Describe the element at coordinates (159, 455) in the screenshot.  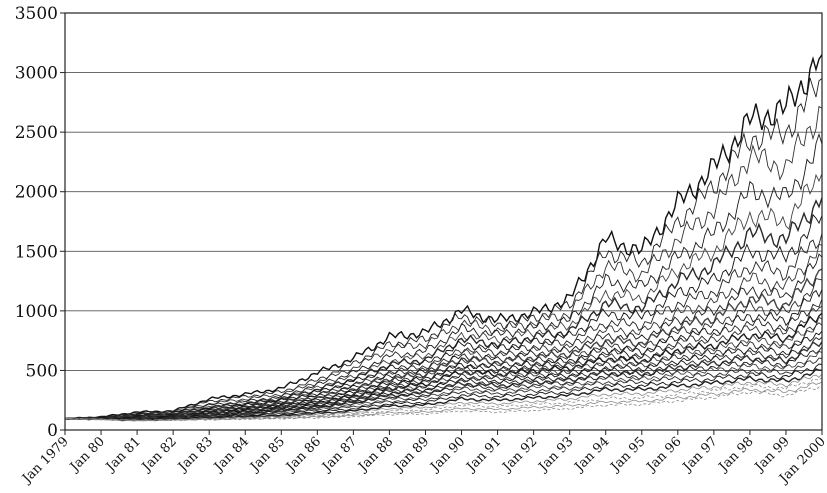
I see `x-tick-label-3: Jan 82` at that location.